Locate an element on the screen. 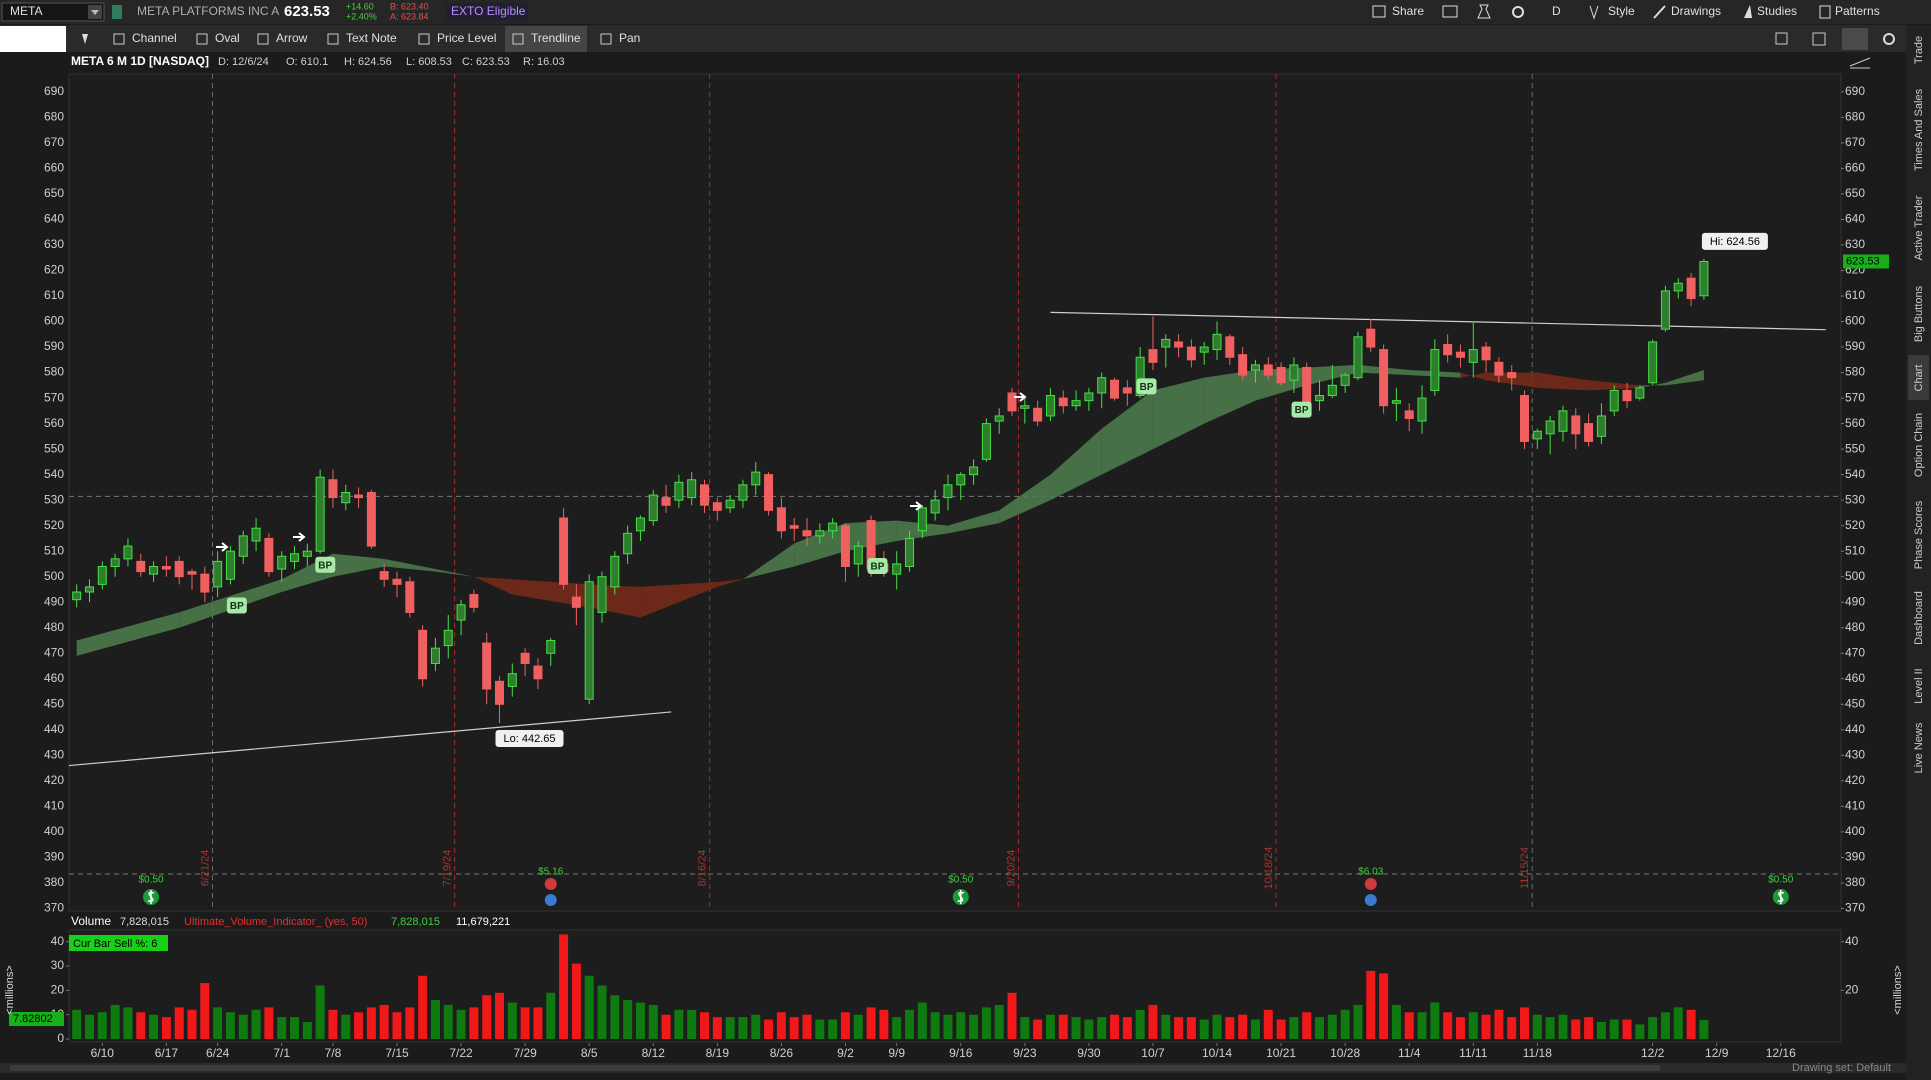 This screenshot has height=1080, width=1931. tool-button: Arrow is located at coordinates (292, 38).